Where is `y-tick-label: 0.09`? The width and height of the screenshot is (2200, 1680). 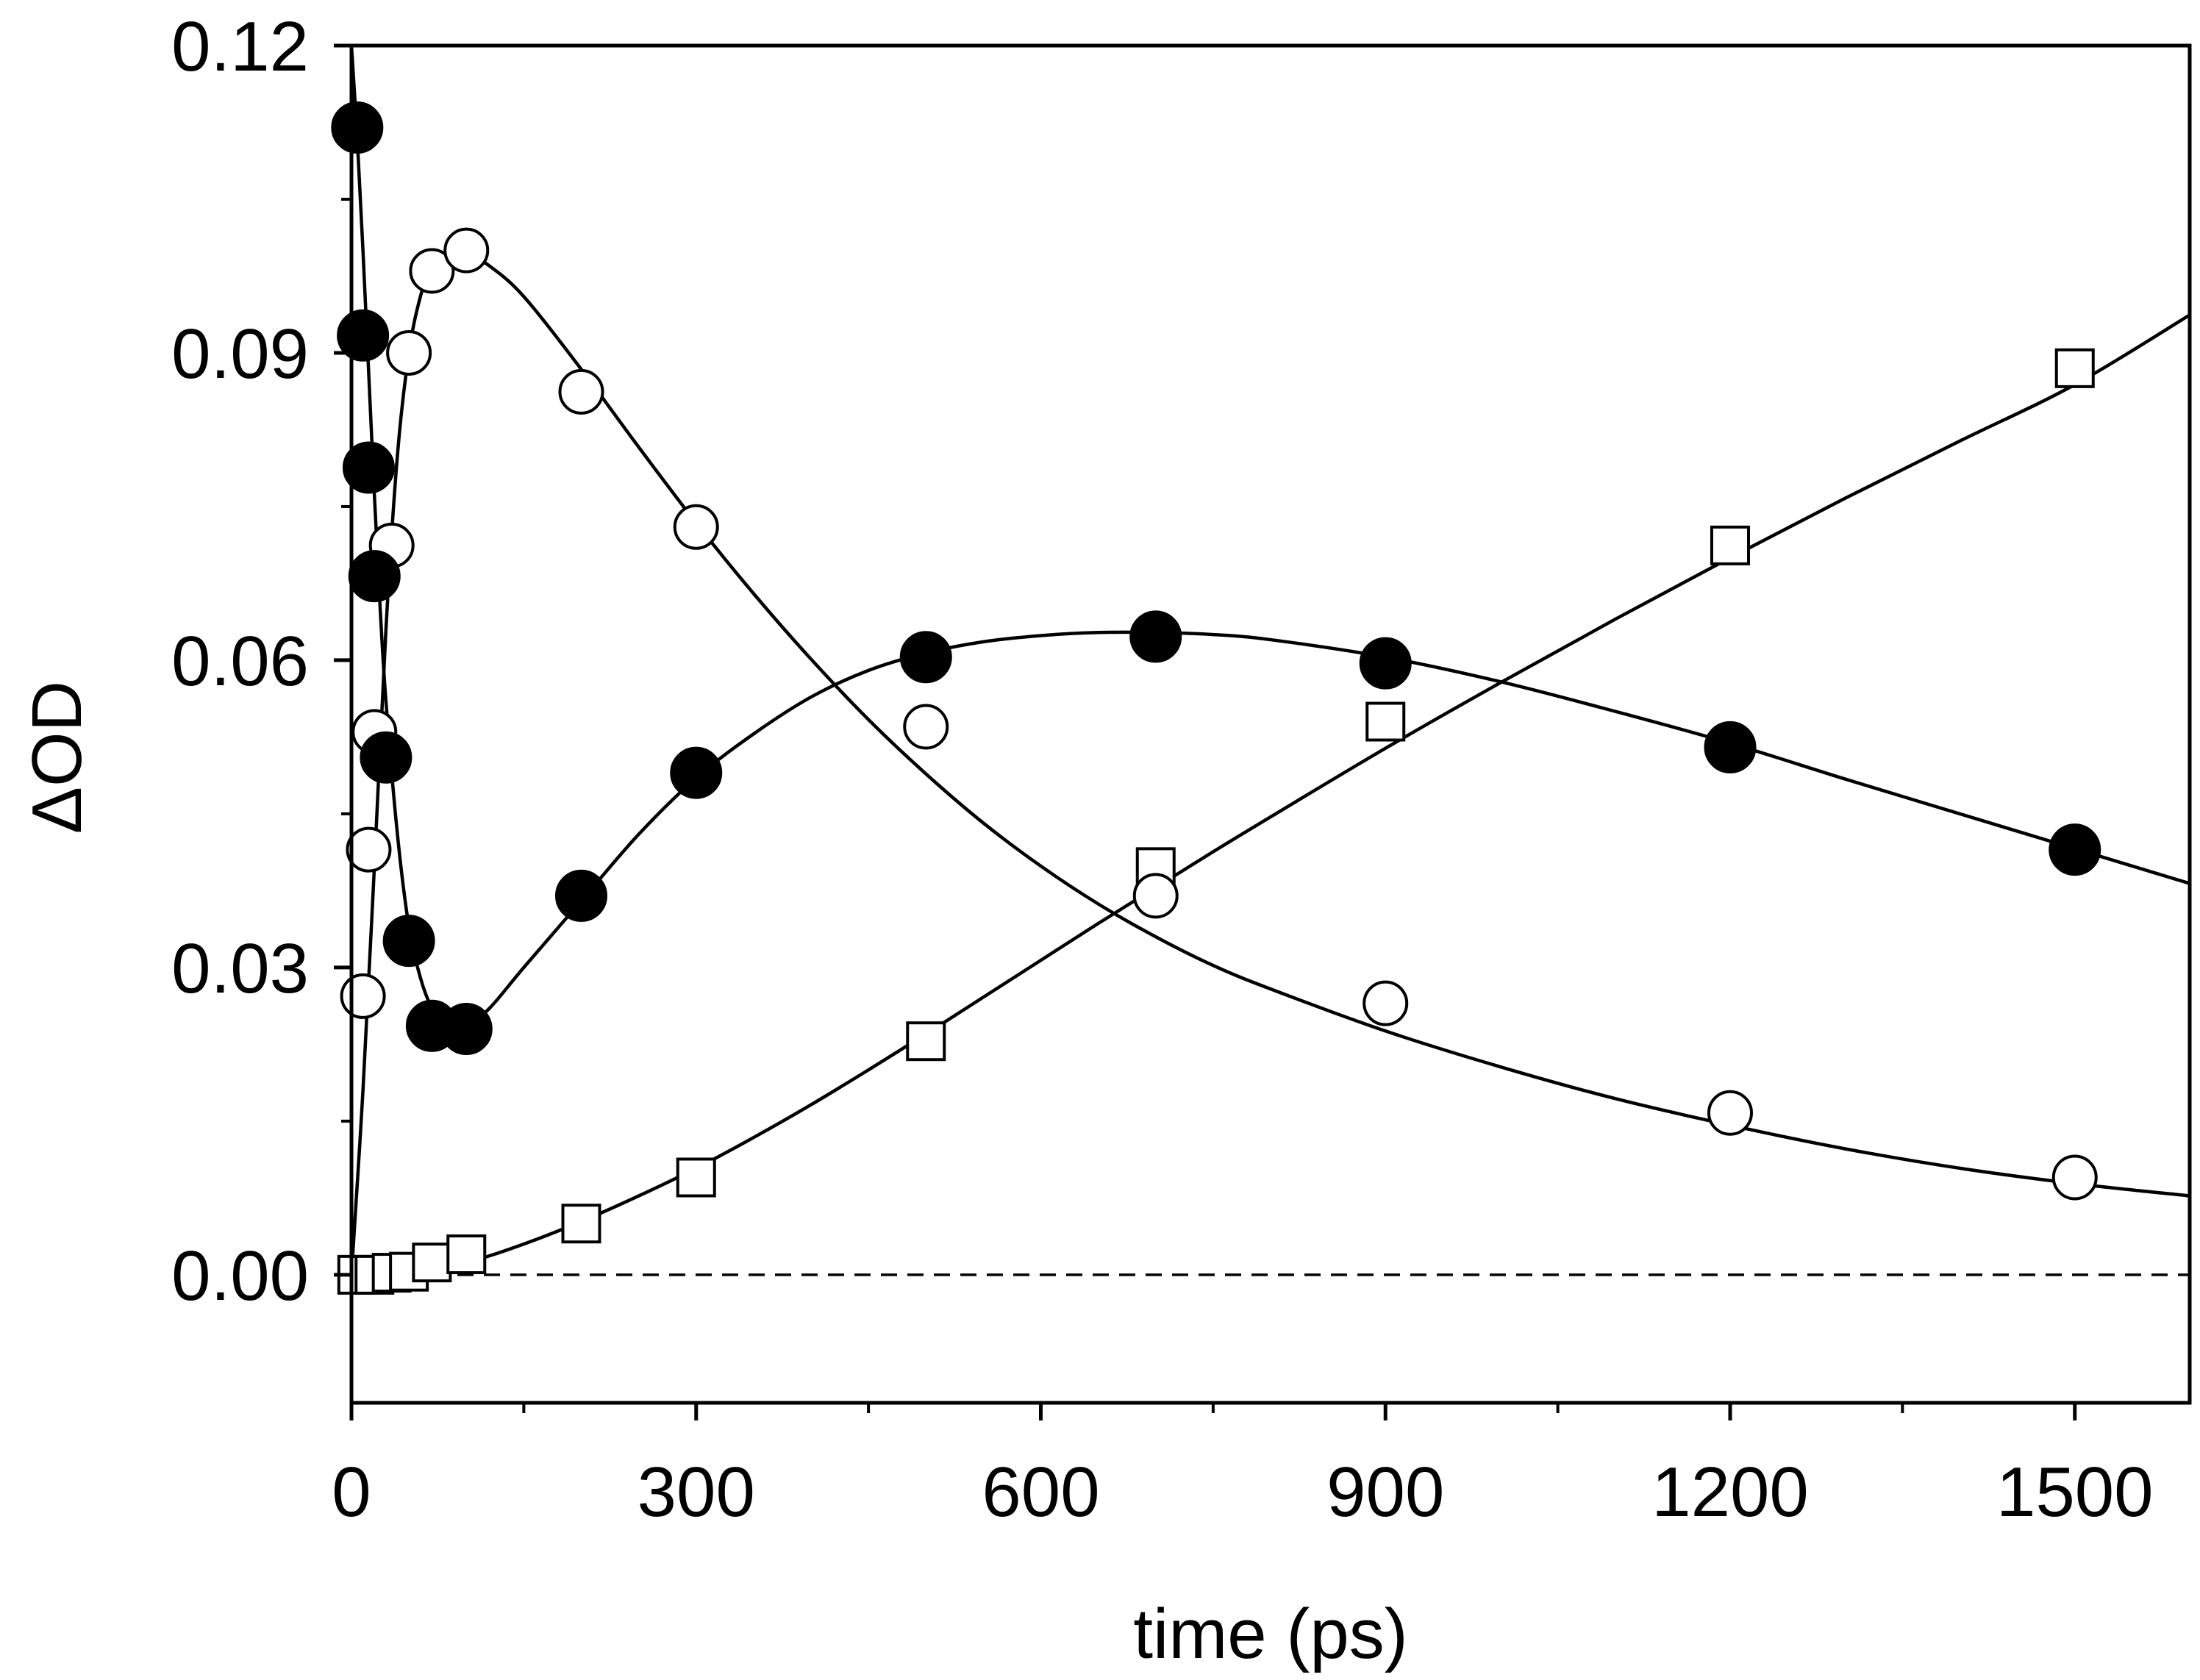 y-tick-label: 0.09 is located at coordinates (240, 354).